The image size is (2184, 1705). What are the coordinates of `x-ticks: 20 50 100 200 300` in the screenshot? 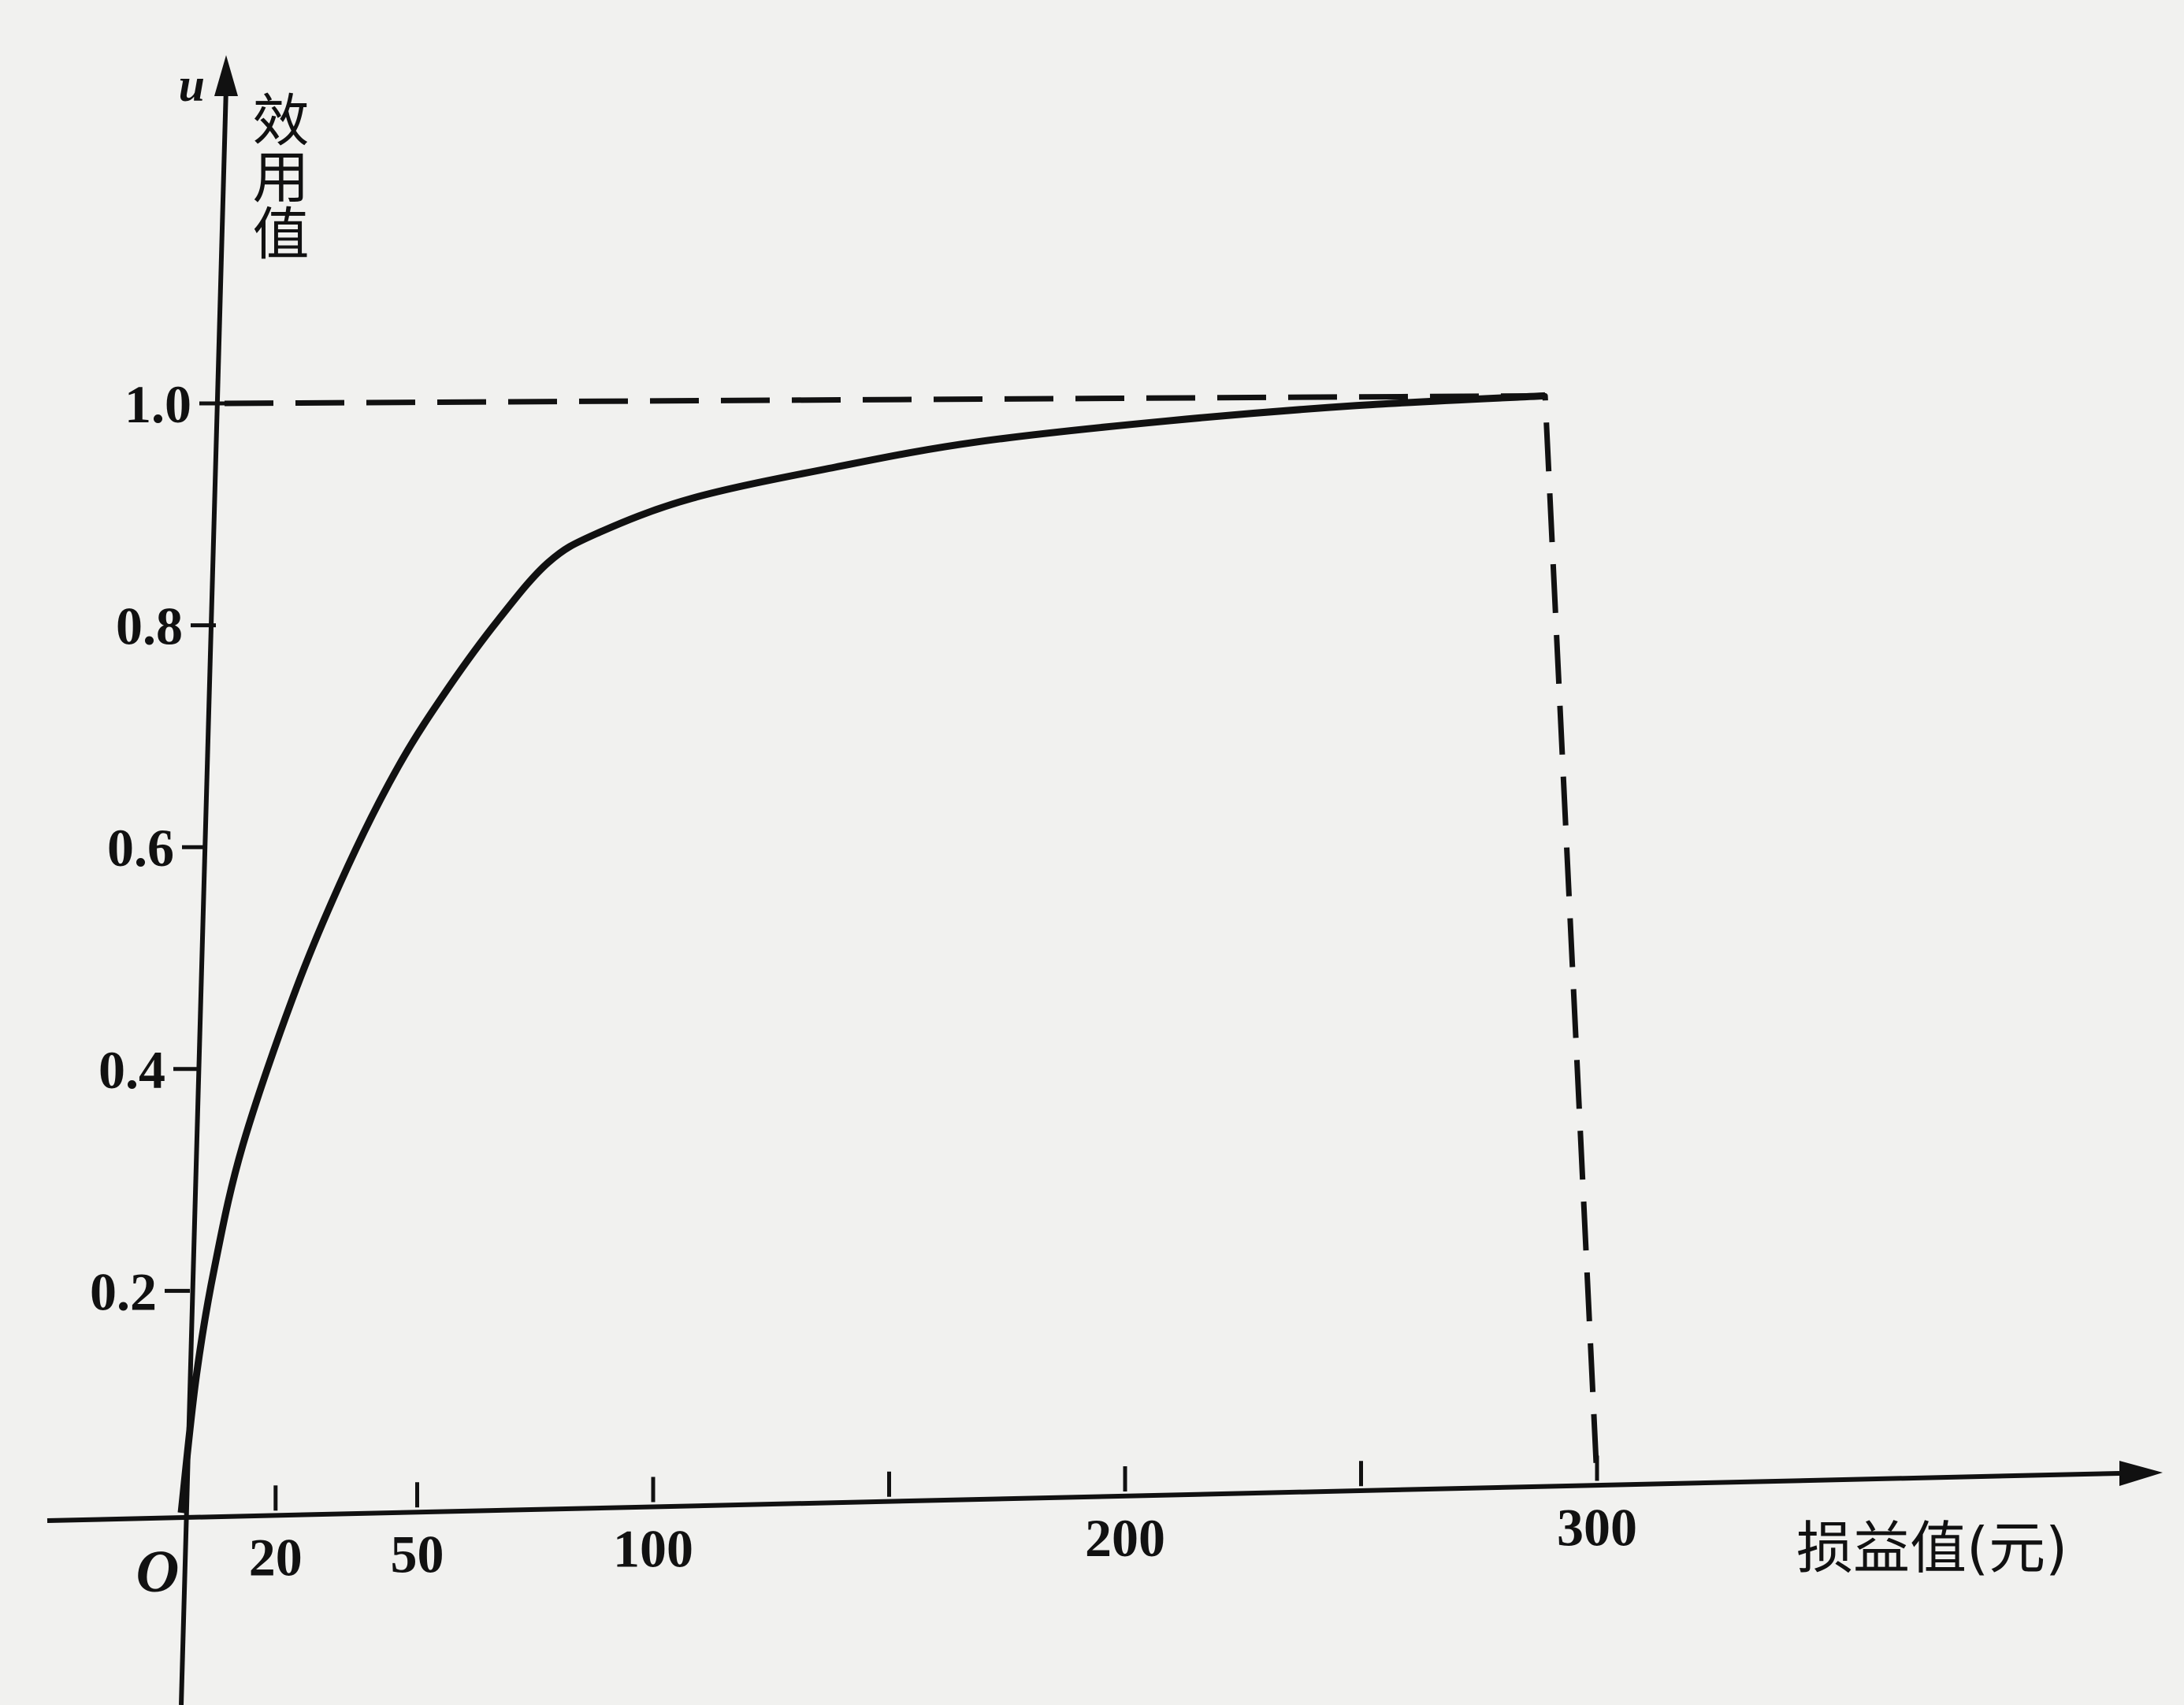 It's located at (943, 1521).